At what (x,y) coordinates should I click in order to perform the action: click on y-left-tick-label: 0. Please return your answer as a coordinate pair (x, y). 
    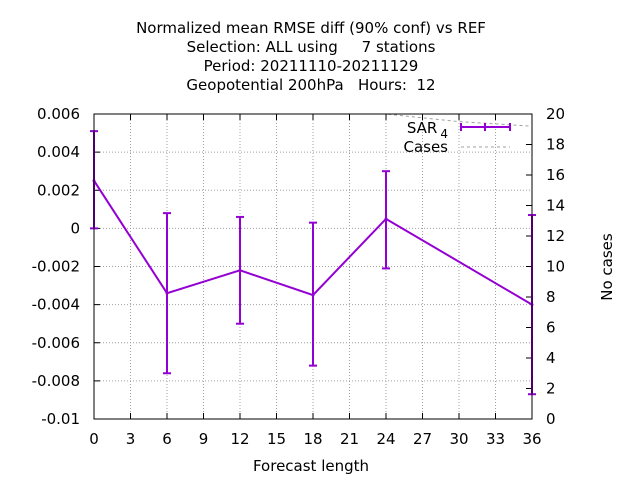
    Looking at the image, I should click on (75, 228).